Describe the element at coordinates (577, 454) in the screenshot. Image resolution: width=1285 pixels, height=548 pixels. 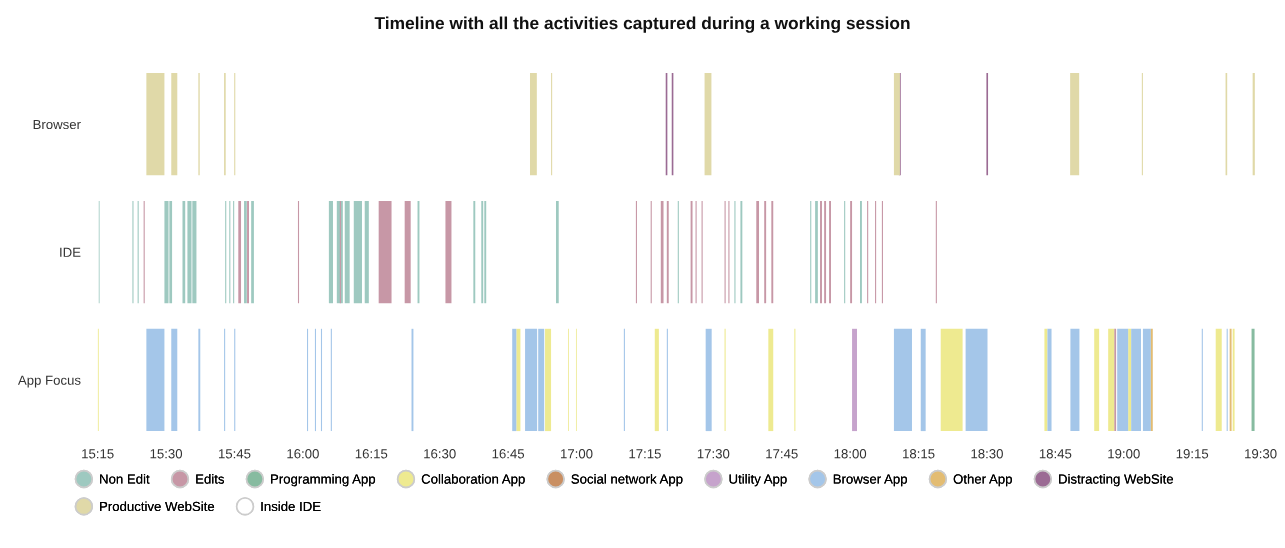
I see `x-tick-label: 17:00` at that location.